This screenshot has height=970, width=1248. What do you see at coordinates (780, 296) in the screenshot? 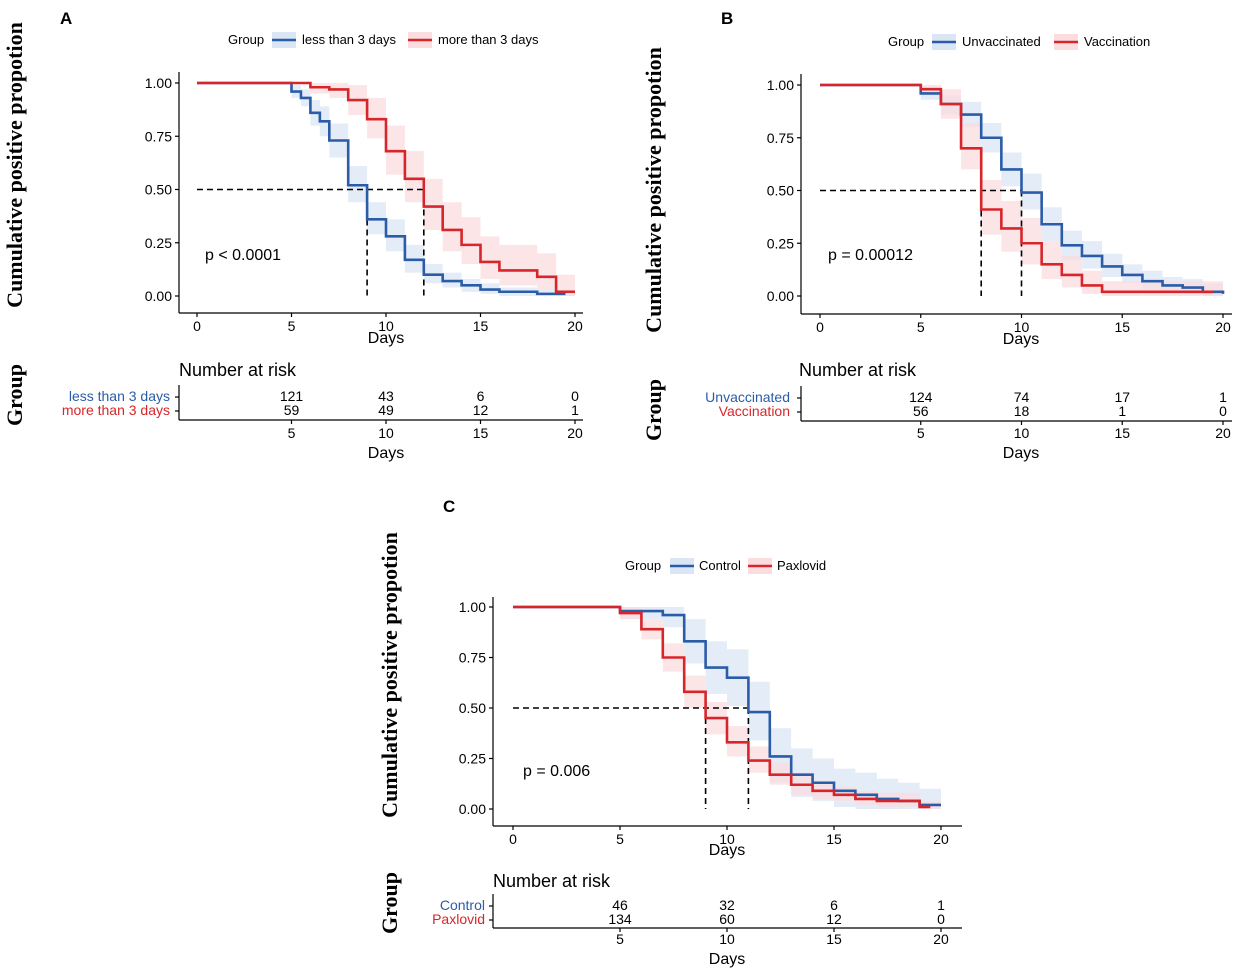
I see `panel-b-y-tick-label-0: 0.00` at bounding box center [780, 296].